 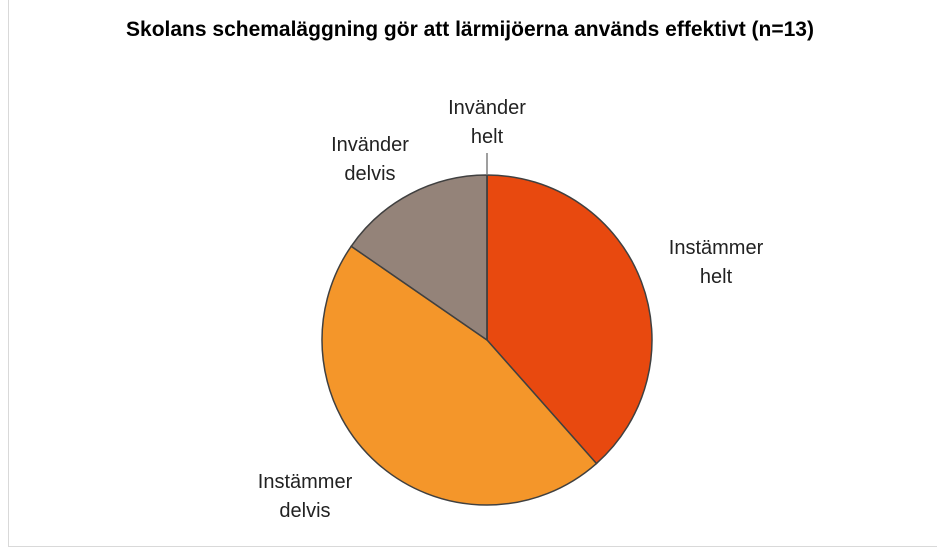 I want to click on slice-label: Invänder helt, so click(x=487, y=122).